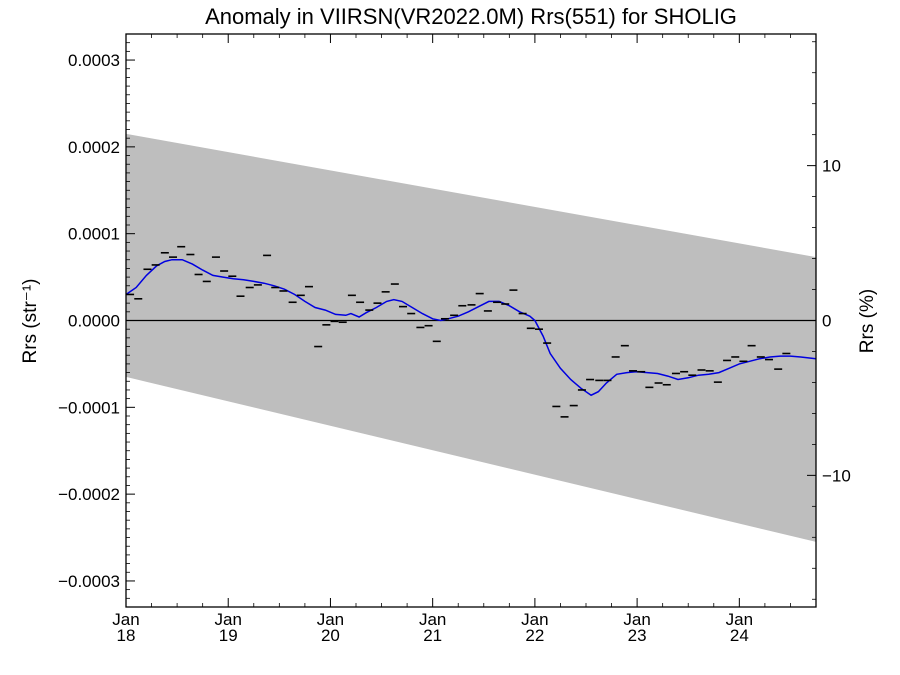 Image resolution: width=900 pixels, height=675 pixels. Describe the element at coordinates (432, 635) in the screenshot. I see `x-tick-label-year: 21` at that location.